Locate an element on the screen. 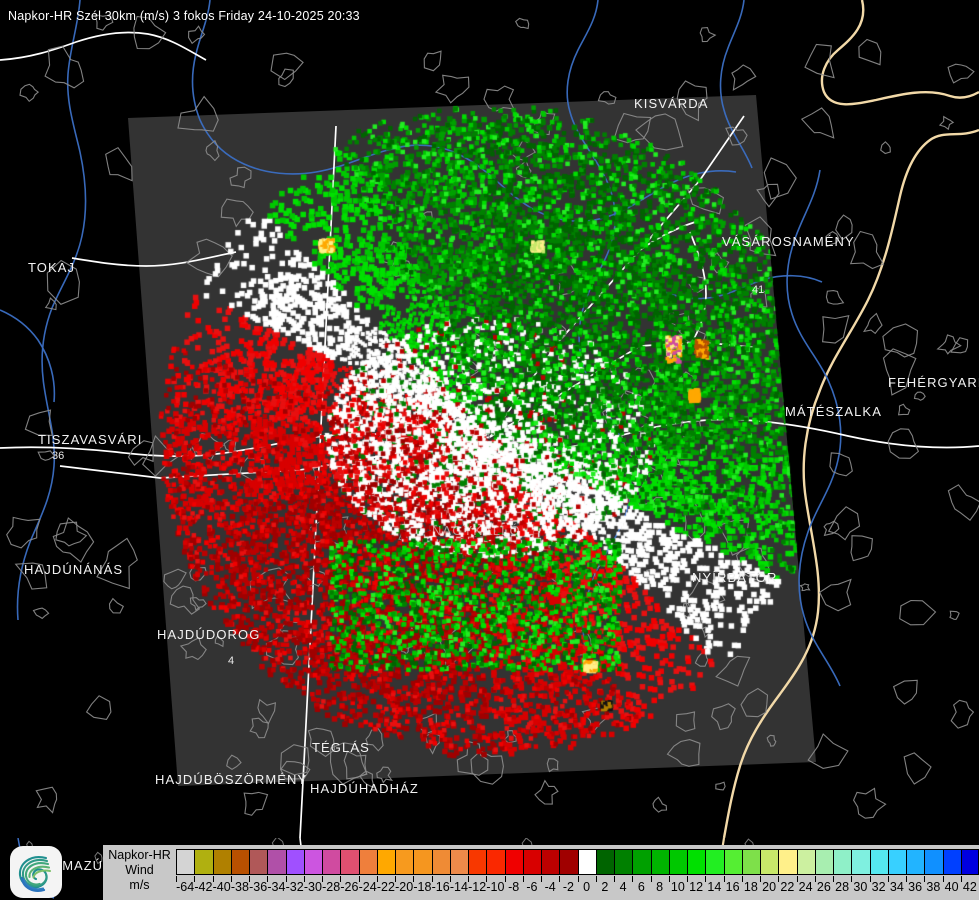 The width and height of the screenshot is (979, 900). legend-swatch--42 is located at coordinates (203, 862).